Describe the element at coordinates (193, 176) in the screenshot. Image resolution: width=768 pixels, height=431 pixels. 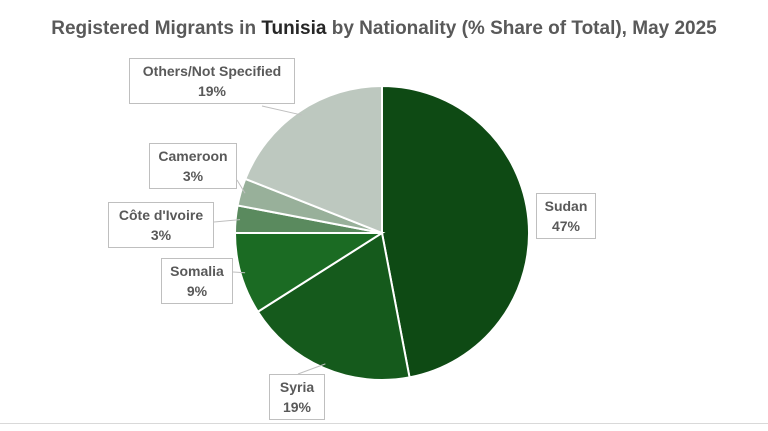
I see `callout-cameroon-value: 3%` at that location.